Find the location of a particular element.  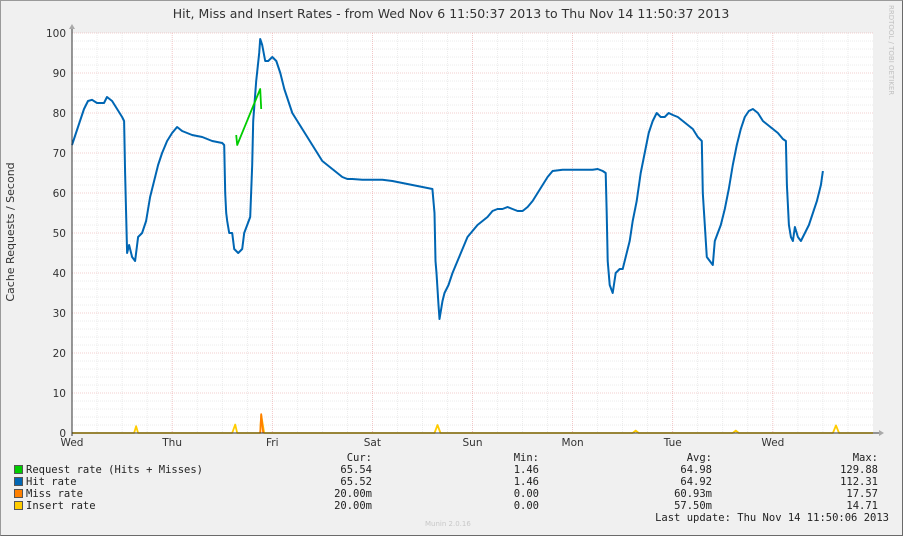

x-tick-label: Sat is located at coordinates (372, 443).